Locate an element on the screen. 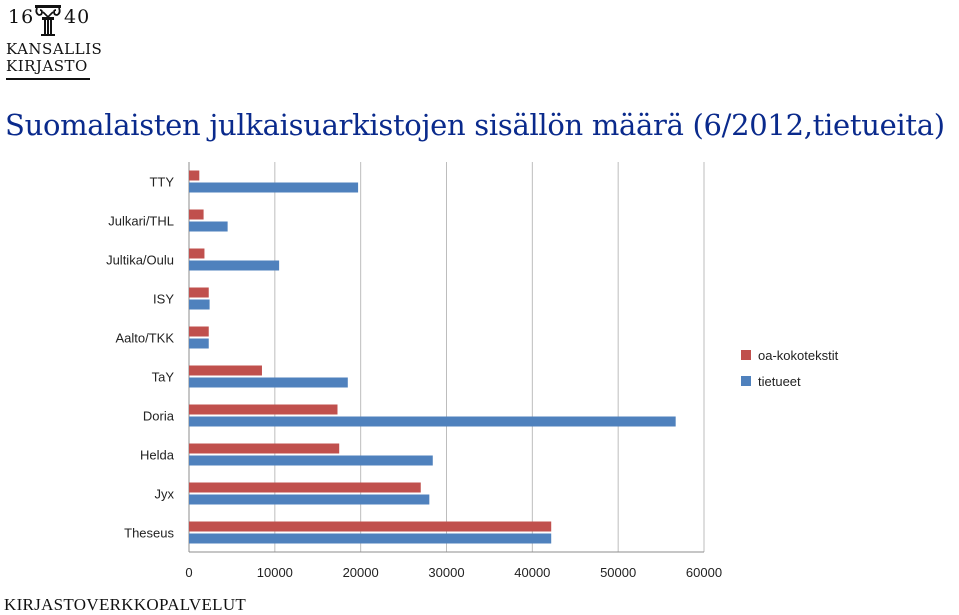 The image size is (959, 615). category-label: Theseus is located at coordinates (149, 533).